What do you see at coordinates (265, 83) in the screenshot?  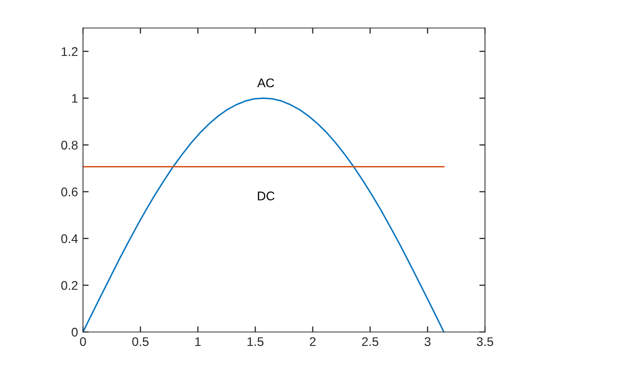 I see `annotation: AC` at bounding box center [265, 83].